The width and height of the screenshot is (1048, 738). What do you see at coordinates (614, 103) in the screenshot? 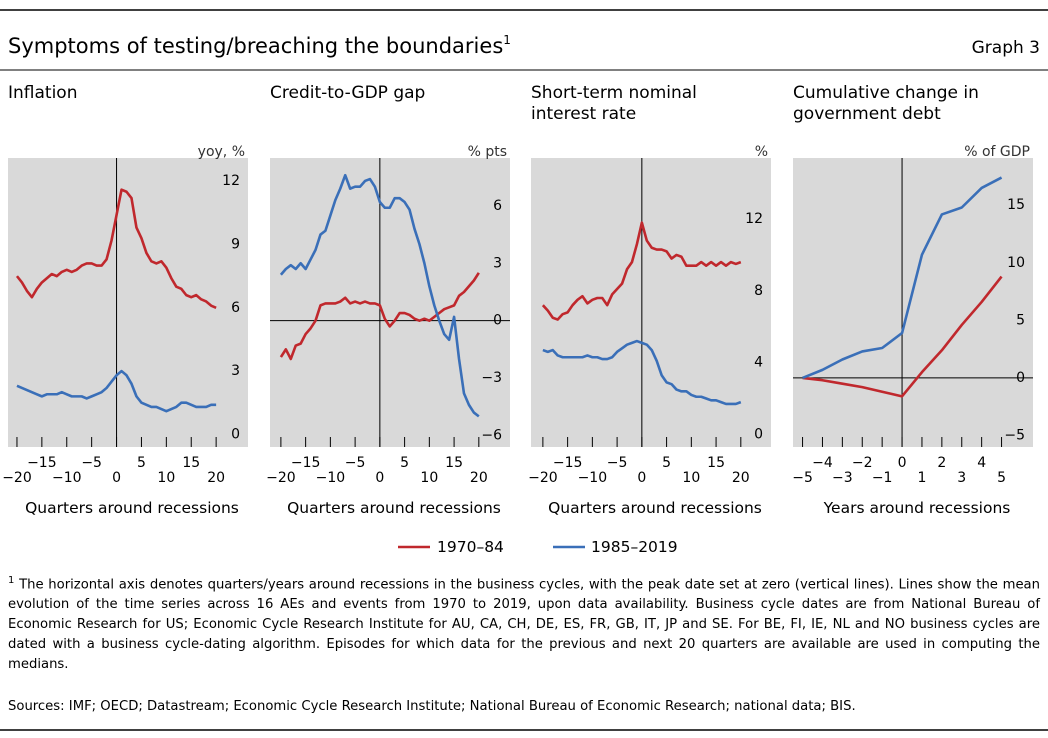
I see `panel-title: Short-term nominal interest rate` at bounding box center [614, 103].